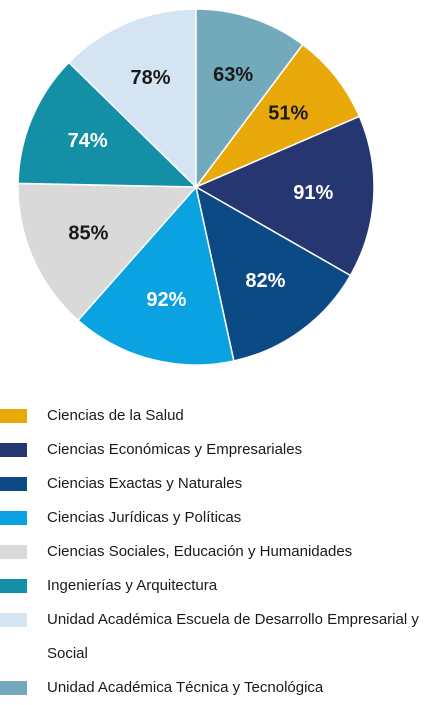 The height and width of the screenshot is (705, 432). Describe the element at coordinates (216, 416) in the screenshot. I see `legend-item: Ciencias de la Salud` at that location.